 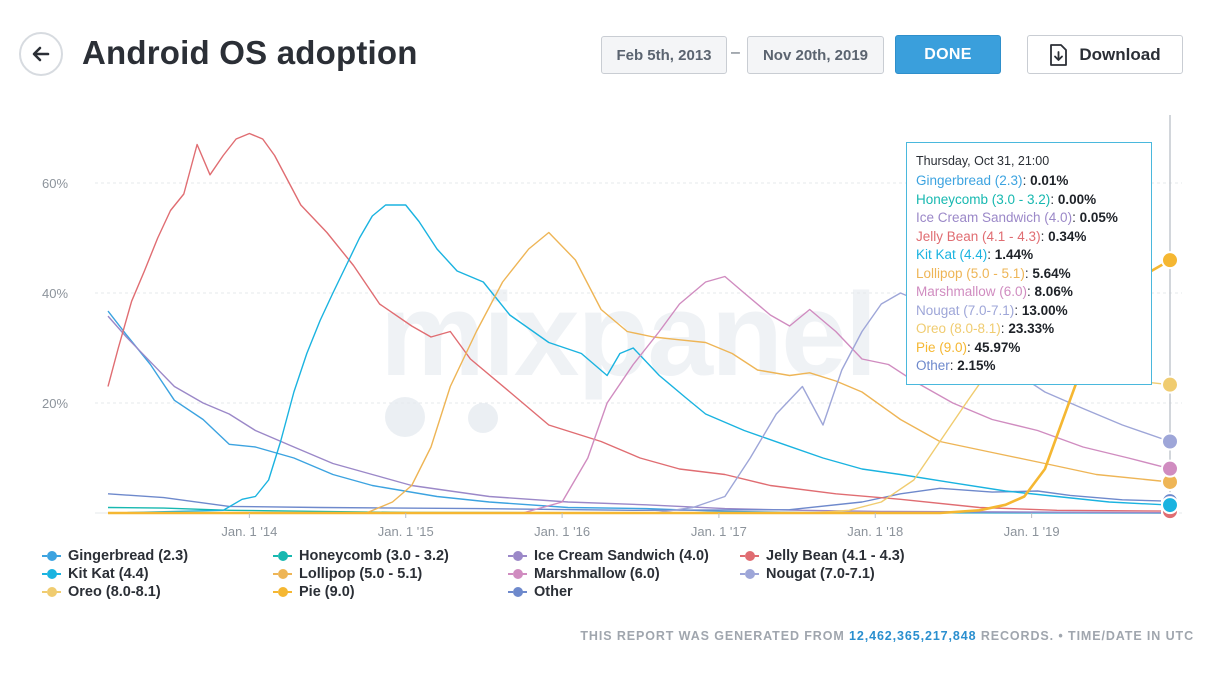 I want to click on legend-item: Oreo (8.0-8.1), so click(x=101, y=592).